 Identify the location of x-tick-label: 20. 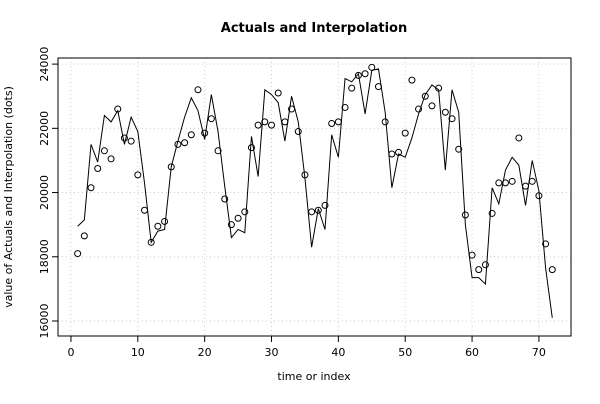
(205, 352).